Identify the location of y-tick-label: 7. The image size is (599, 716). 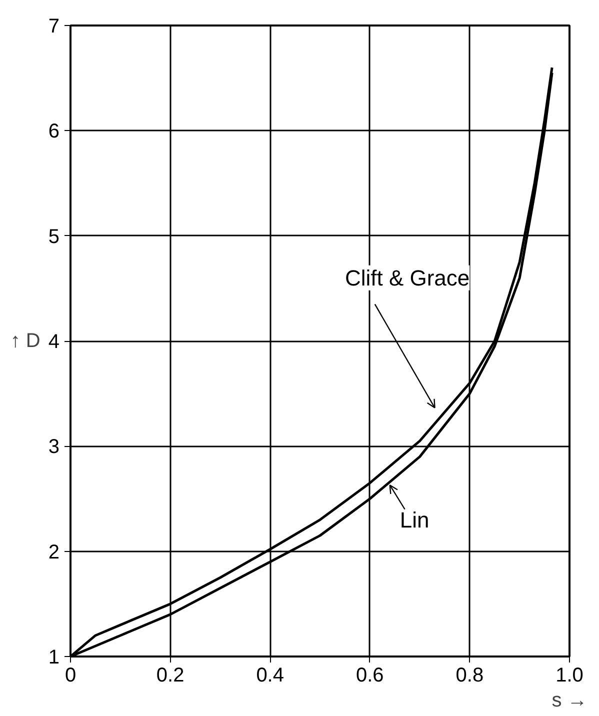
(54, 27).